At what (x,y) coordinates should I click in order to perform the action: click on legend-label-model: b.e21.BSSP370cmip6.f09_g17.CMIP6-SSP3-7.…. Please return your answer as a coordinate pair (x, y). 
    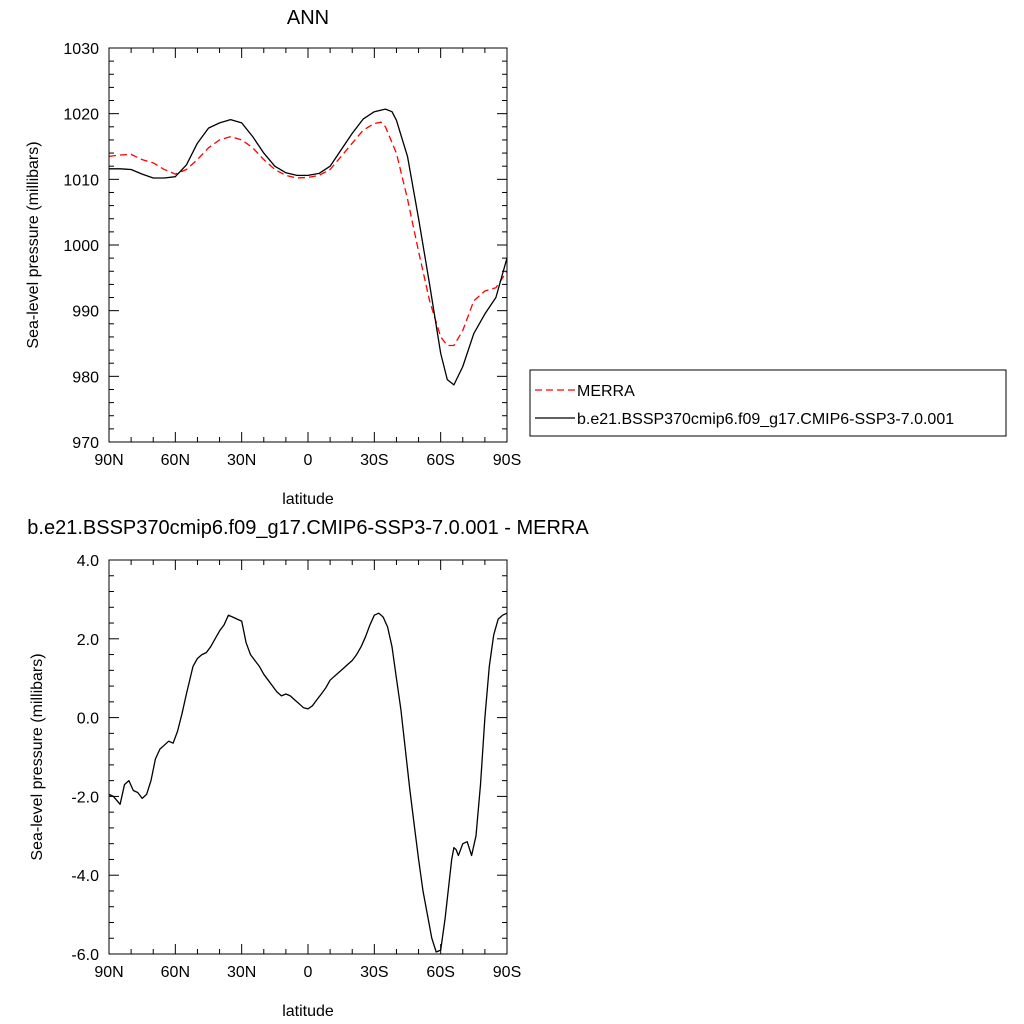
    Looking at the image, I should click on (765, 419).